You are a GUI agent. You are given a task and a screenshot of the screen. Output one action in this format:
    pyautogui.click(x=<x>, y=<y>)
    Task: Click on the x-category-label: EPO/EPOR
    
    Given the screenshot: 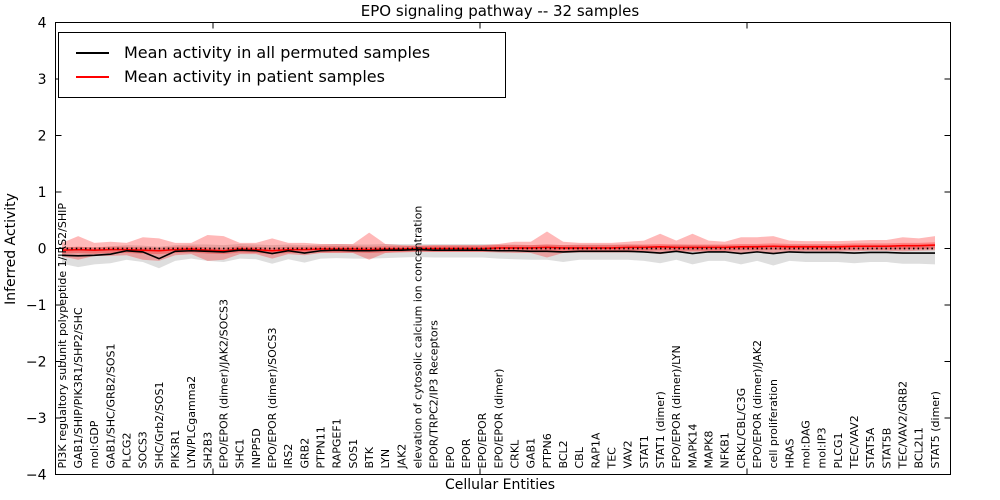 What is the action you would take?
    pyautogui.click(x=482, y=440)
    